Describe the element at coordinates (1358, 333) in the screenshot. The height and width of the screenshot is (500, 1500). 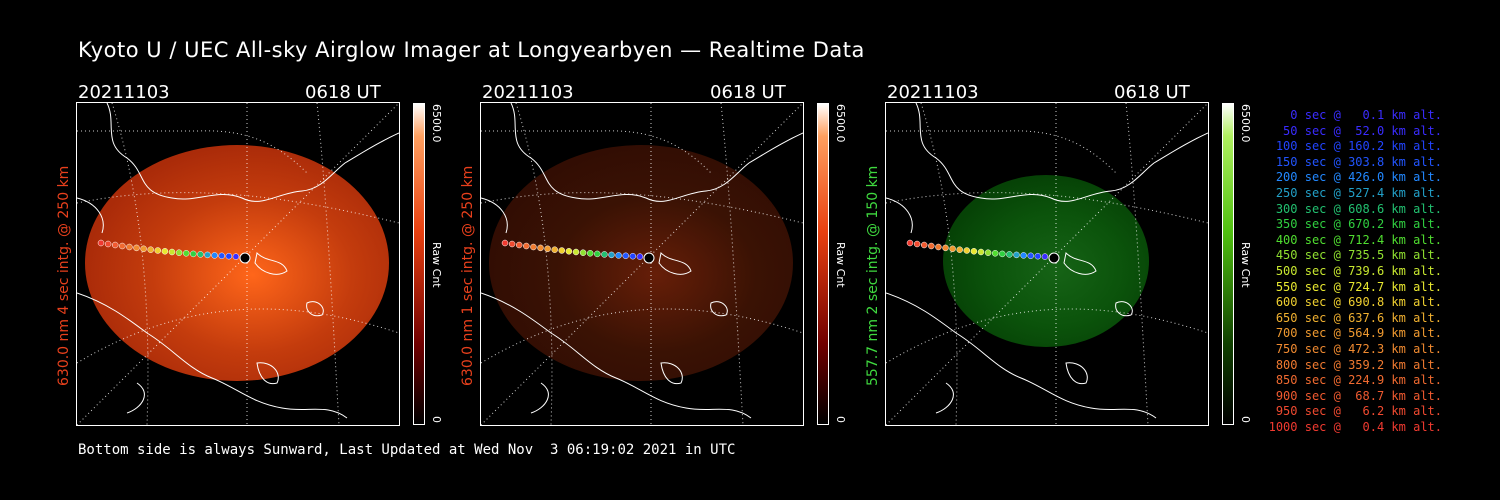
I see `legend-entry: 700 sec @ 564.9 km alt.` at that location.